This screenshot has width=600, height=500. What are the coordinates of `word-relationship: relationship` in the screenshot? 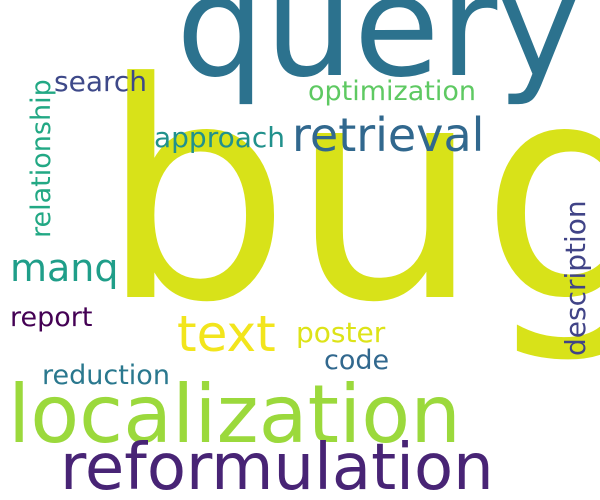 It's located at (41, 158).